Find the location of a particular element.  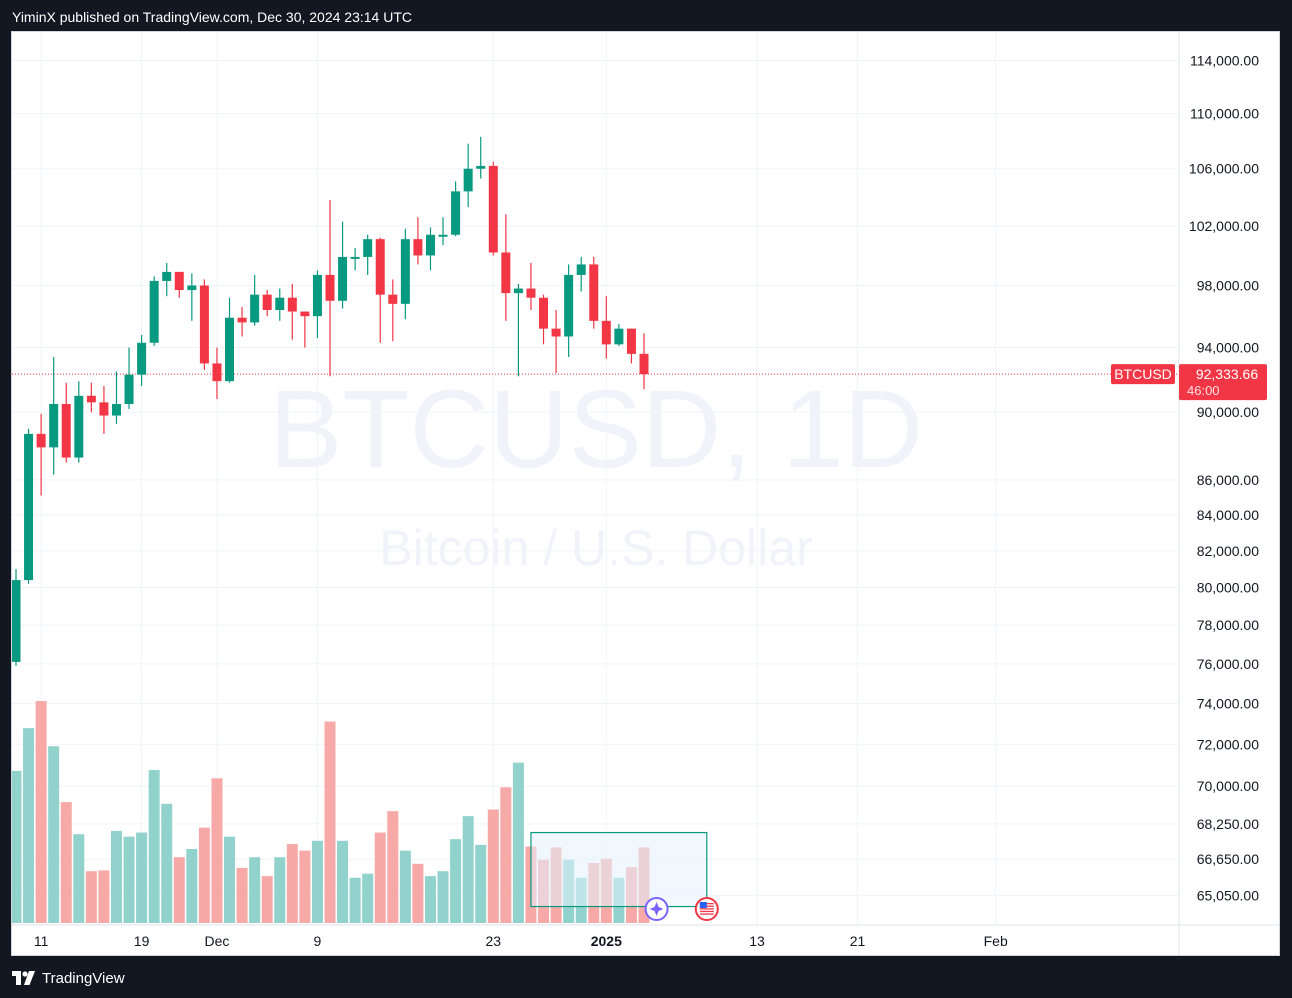

y-tick-label: 78,000.00 is located at coordinates (1228, 625).